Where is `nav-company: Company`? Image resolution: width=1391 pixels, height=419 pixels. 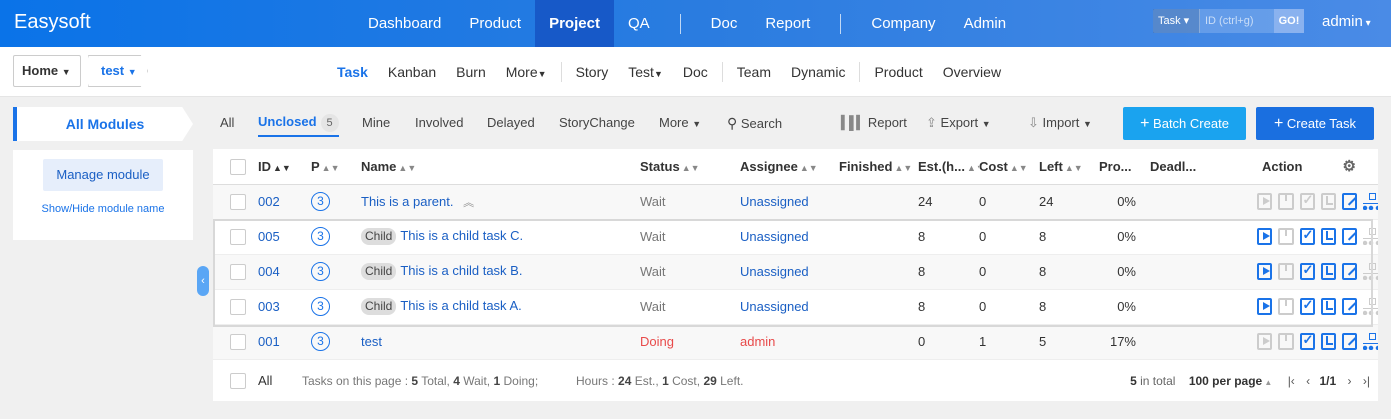 nav-company: Company is located at coordinates (903, 23).